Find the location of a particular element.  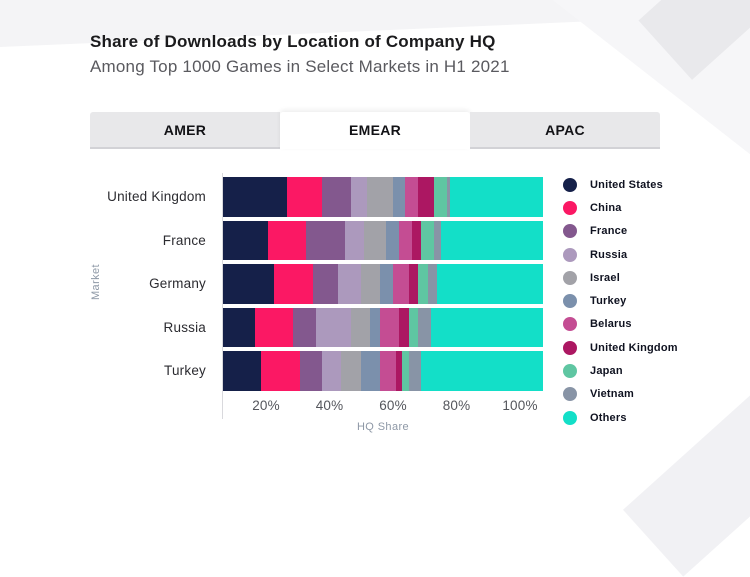

segment-united-kingdom-united-kingdom is located at coordinates (426, 197).